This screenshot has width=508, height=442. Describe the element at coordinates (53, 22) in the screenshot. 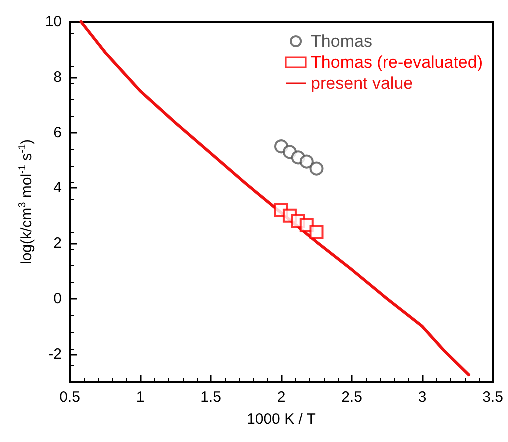

I see `y-tick-label: 10` at that location.